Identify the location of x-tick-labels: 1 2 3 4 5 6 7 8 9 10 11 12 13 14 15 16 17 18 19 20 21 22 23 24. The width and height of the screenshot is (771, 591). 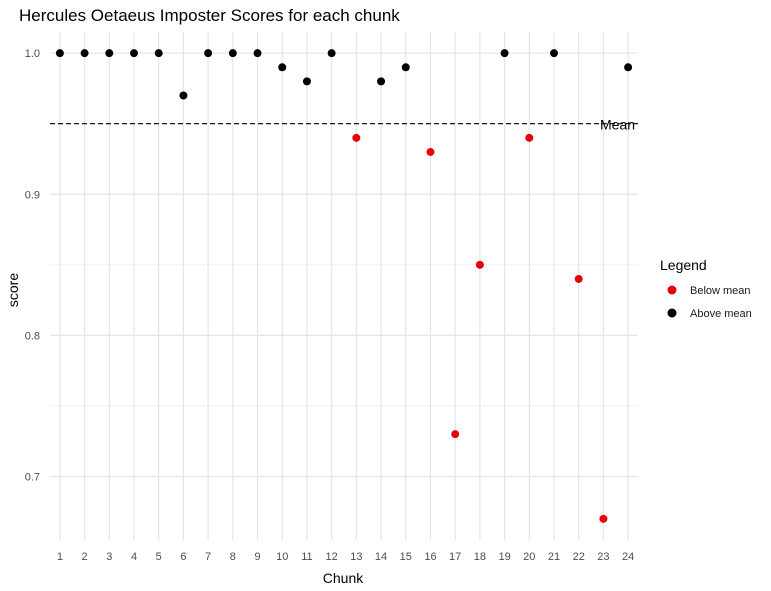
(345, 557).